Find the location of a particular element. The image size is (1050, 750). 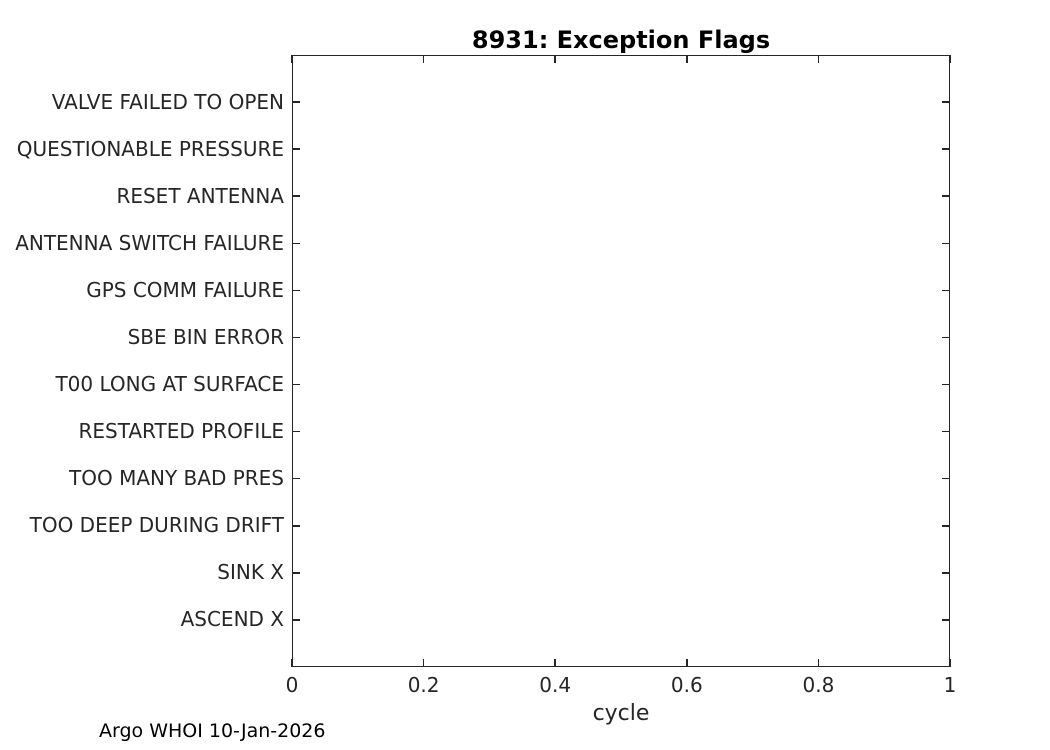

footer-annotation: Argo WHOI 10-Jan-2026 is located at coordinates (212, 731).